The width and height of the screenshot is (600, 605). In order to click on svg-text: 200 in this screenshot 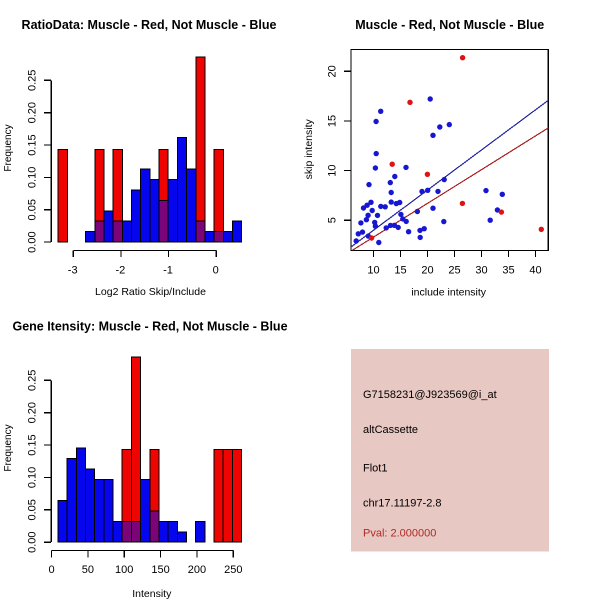, I will do `click(197, 570)`.